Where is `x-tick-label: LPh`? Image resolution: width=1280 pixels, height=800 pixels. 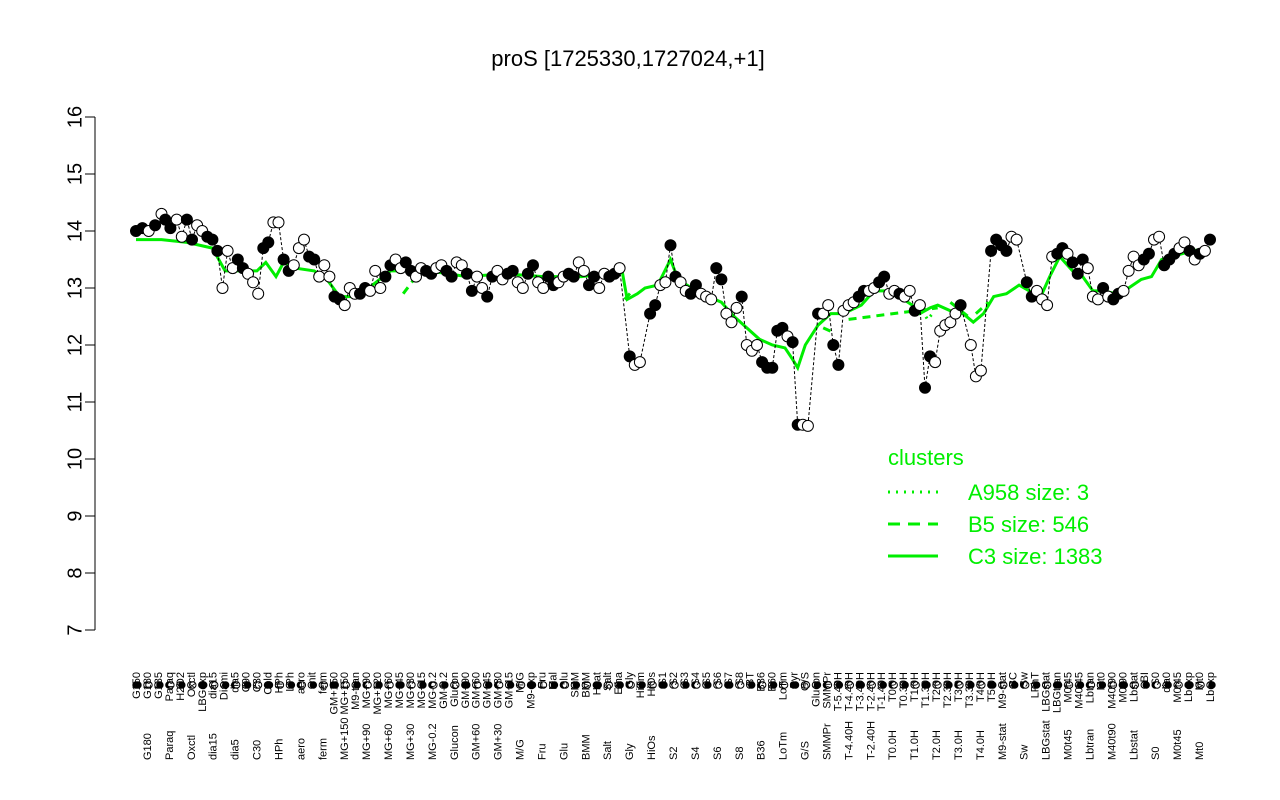
x-tick-label: LPh is located at coordinates (290, 682).